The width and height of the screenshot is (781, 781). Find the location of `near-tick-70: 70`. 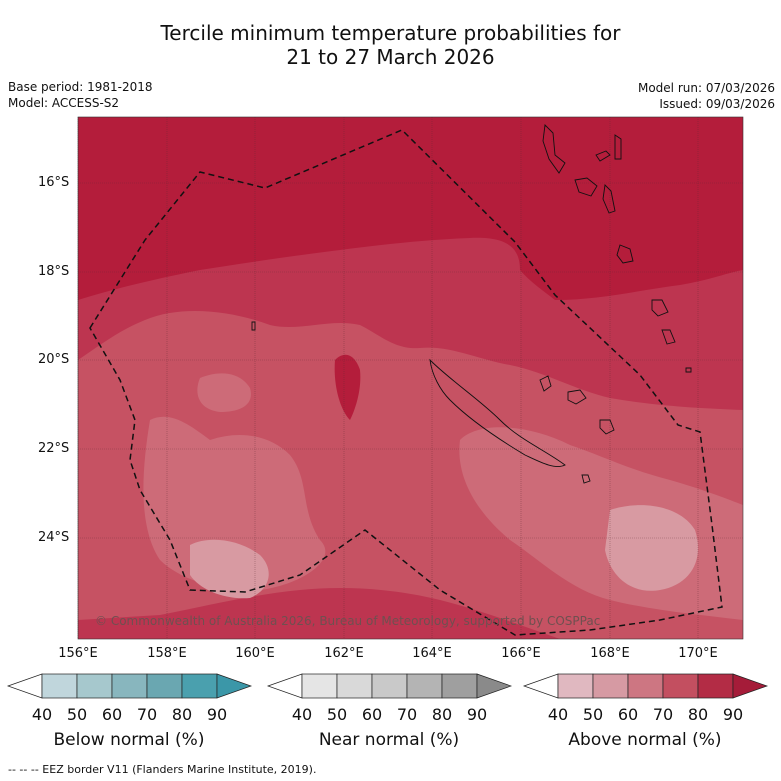

near-tick-70: 70 is located at coordinates (407, 714).